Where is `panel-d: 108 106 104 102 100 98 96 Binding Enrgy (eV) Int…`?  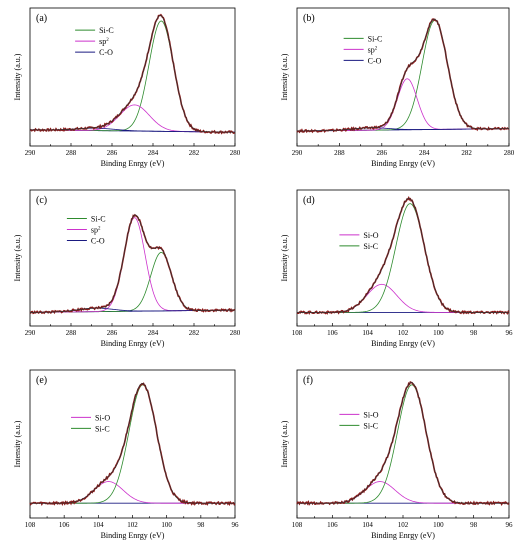
panel-d: 108 106 104 102 100 98 96 Binding Enrgy (eV) Int… is located at coordinates (397, 268).